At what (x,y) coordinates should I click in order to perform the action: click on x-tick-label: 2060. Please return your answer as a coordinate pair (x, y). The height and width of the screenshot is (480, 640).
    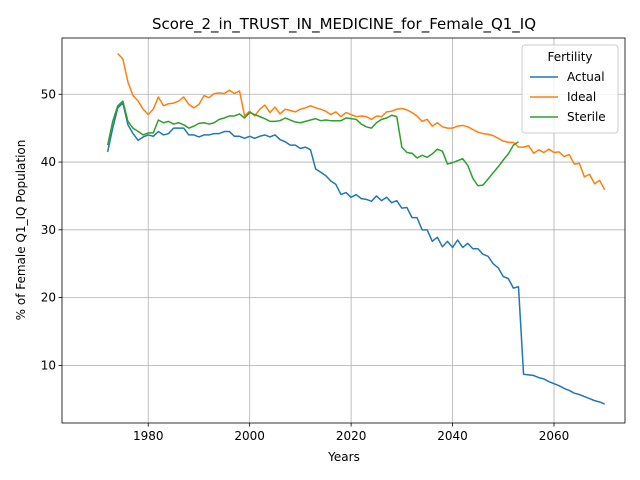
    Looking at the image, I should click on (554, 436).